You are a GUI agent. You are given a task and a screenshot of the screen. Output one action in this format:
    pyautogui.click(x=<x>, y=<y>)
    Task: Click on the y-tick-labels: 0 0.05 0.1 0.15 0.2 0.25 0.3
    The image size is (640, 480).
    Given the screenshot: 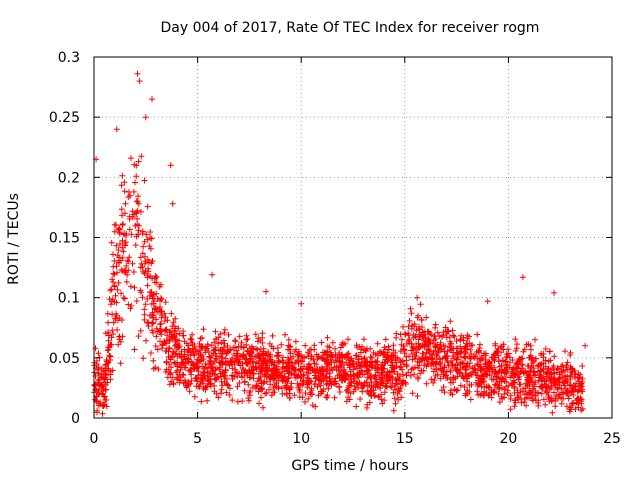 What is the action you would take?
    pyautogui.click(x=64, y=238)
    